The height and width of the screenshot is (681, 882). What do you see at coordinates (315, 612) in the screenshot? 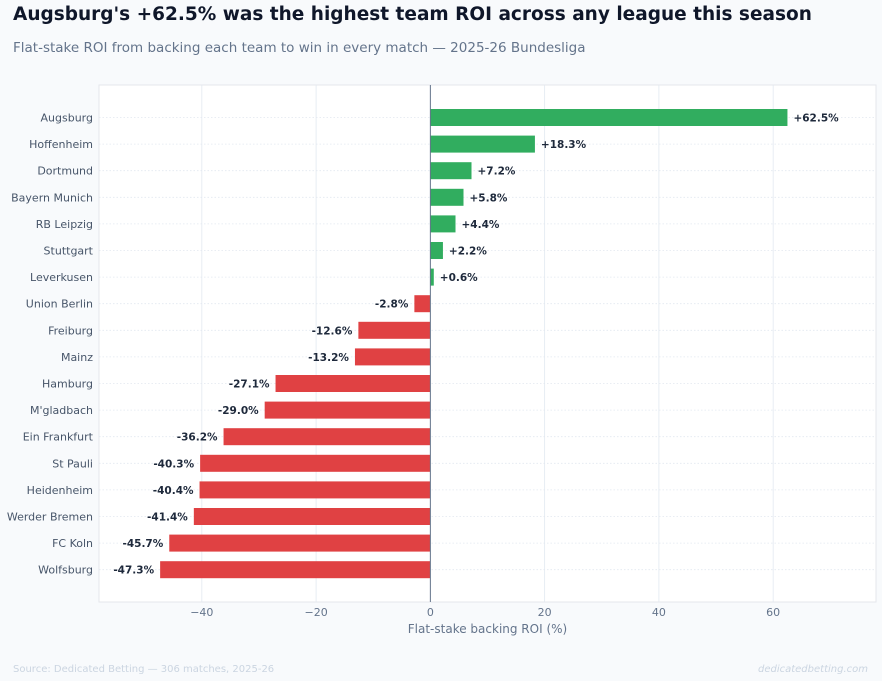
I see `x-tick-label: −20` at bounding box center [315, 612].